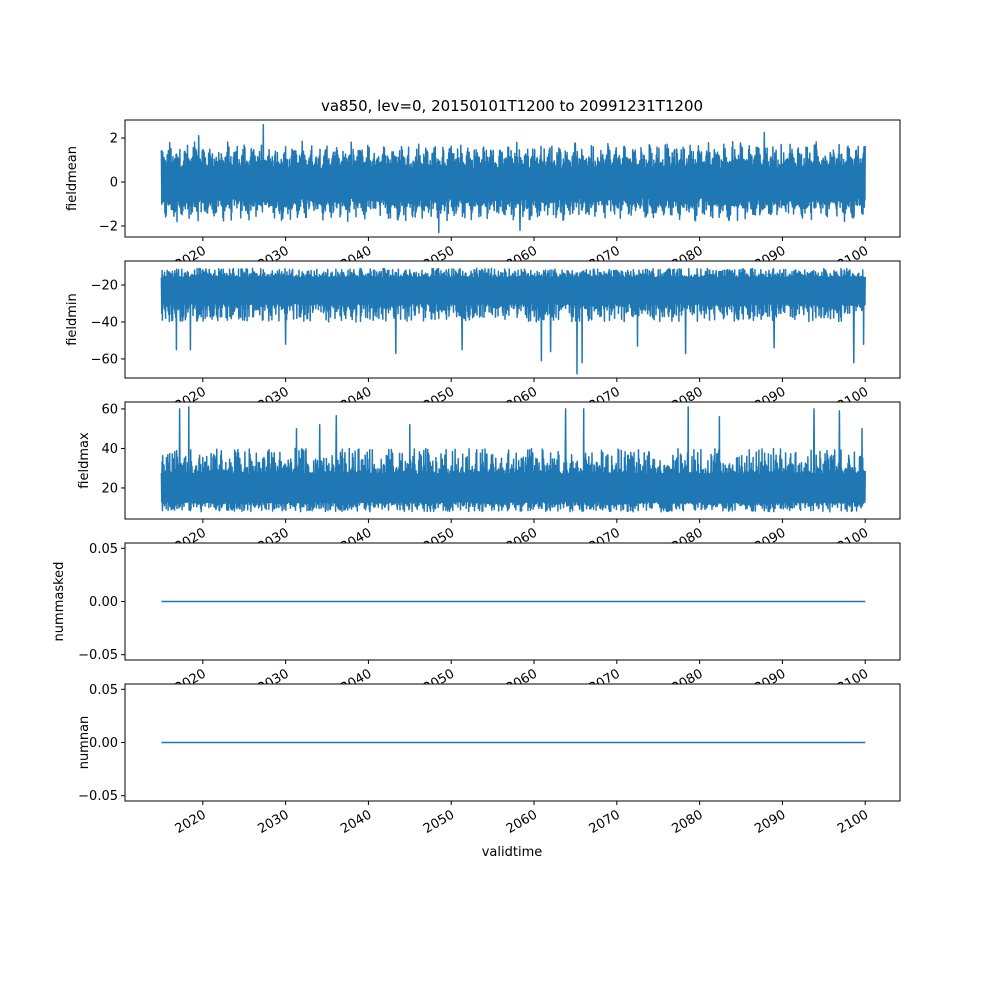 This screenshot has height=1000, width=1000. Describe the element at coordinates (114, 139) in the screenshot. I see `y-tick-label: 2` at that location.